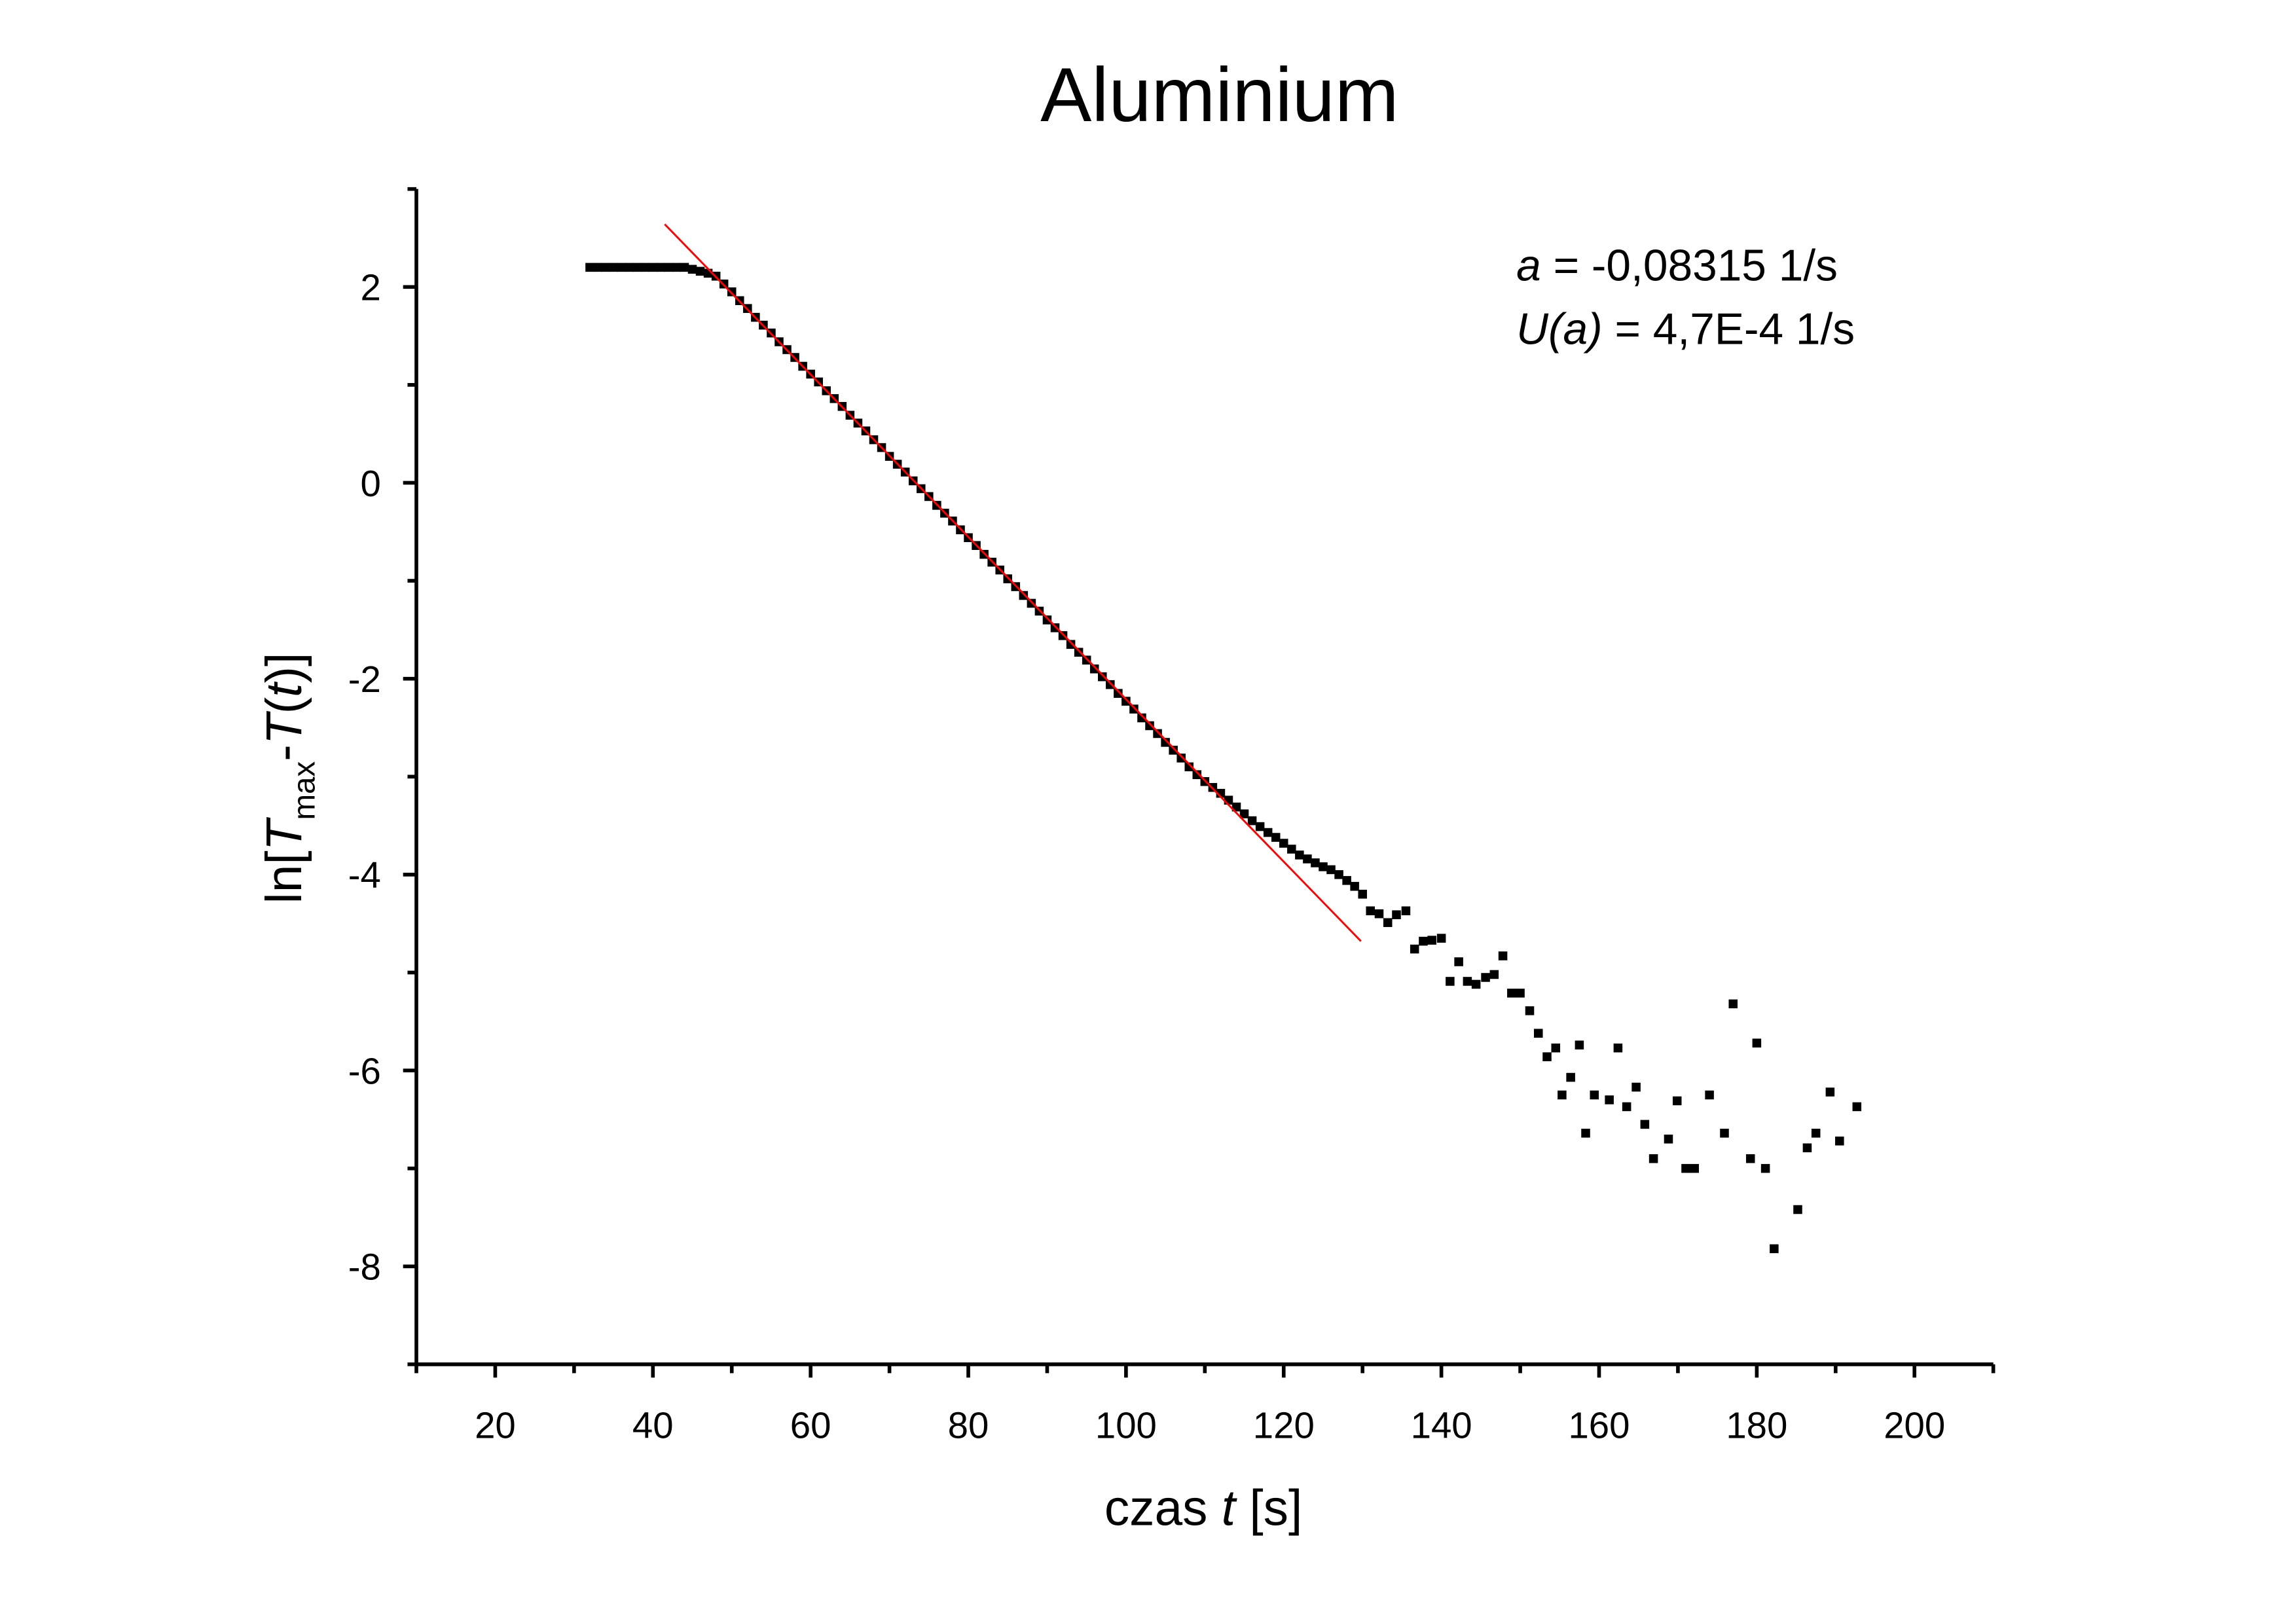 The height and width of the screenshot is (1623, 2296). Describe the element at coordinates (1126, 1425) in the screenshot. I see `x-tick-label: 100` at that location.